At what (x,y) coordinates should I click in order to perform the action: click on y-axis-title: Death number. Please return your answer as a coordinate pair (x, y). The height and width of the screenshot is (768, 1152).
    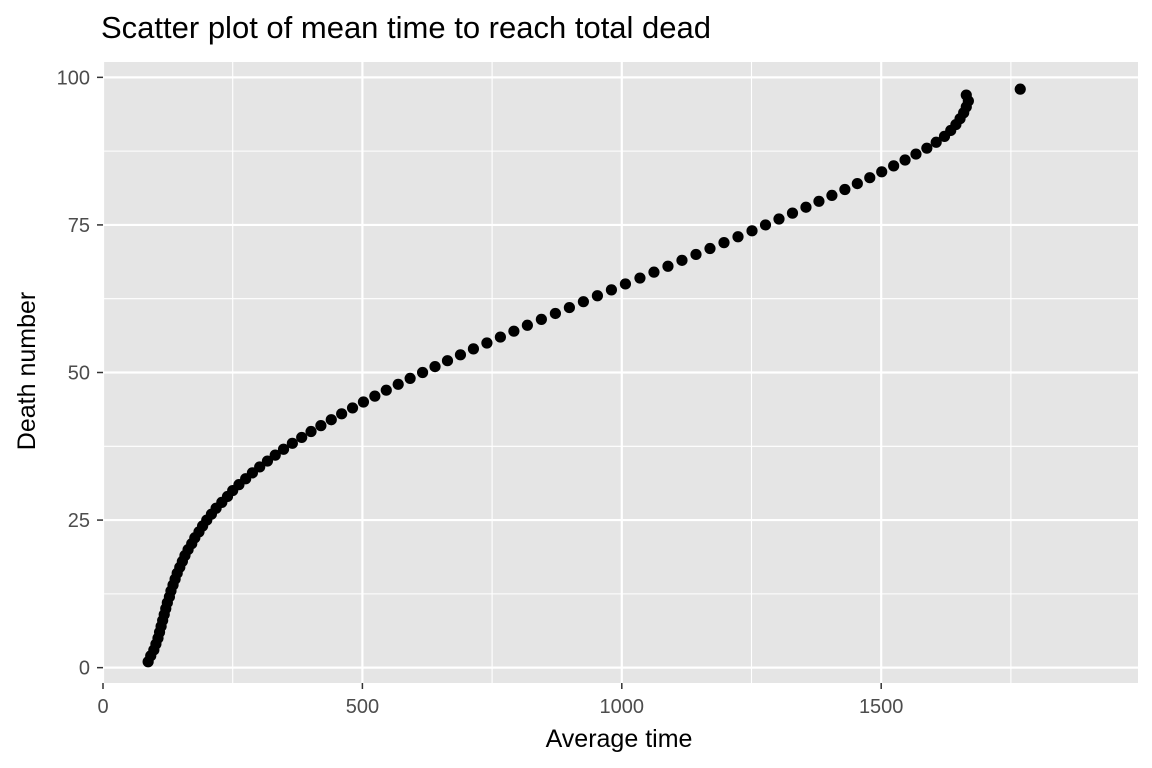
    Looking at the image, I should click on (27, 371).